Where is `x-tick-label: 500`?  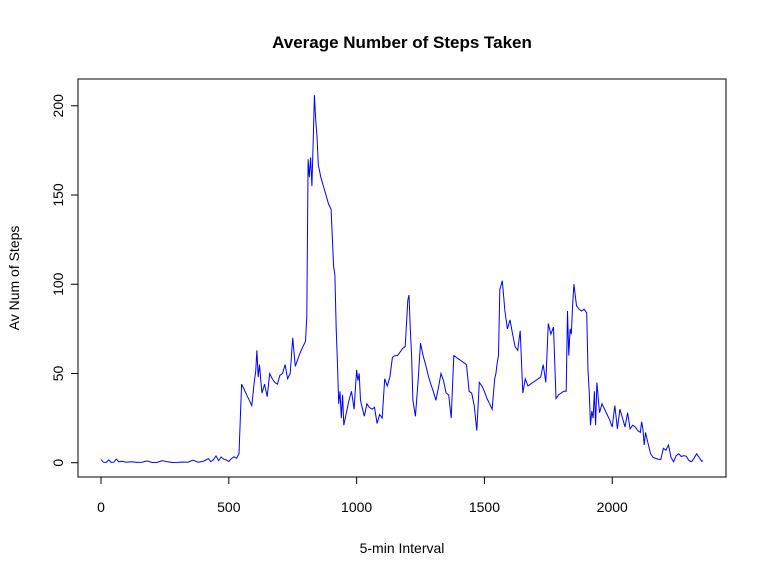 x-tick-label: 500 is located at coordinates (229, 507).